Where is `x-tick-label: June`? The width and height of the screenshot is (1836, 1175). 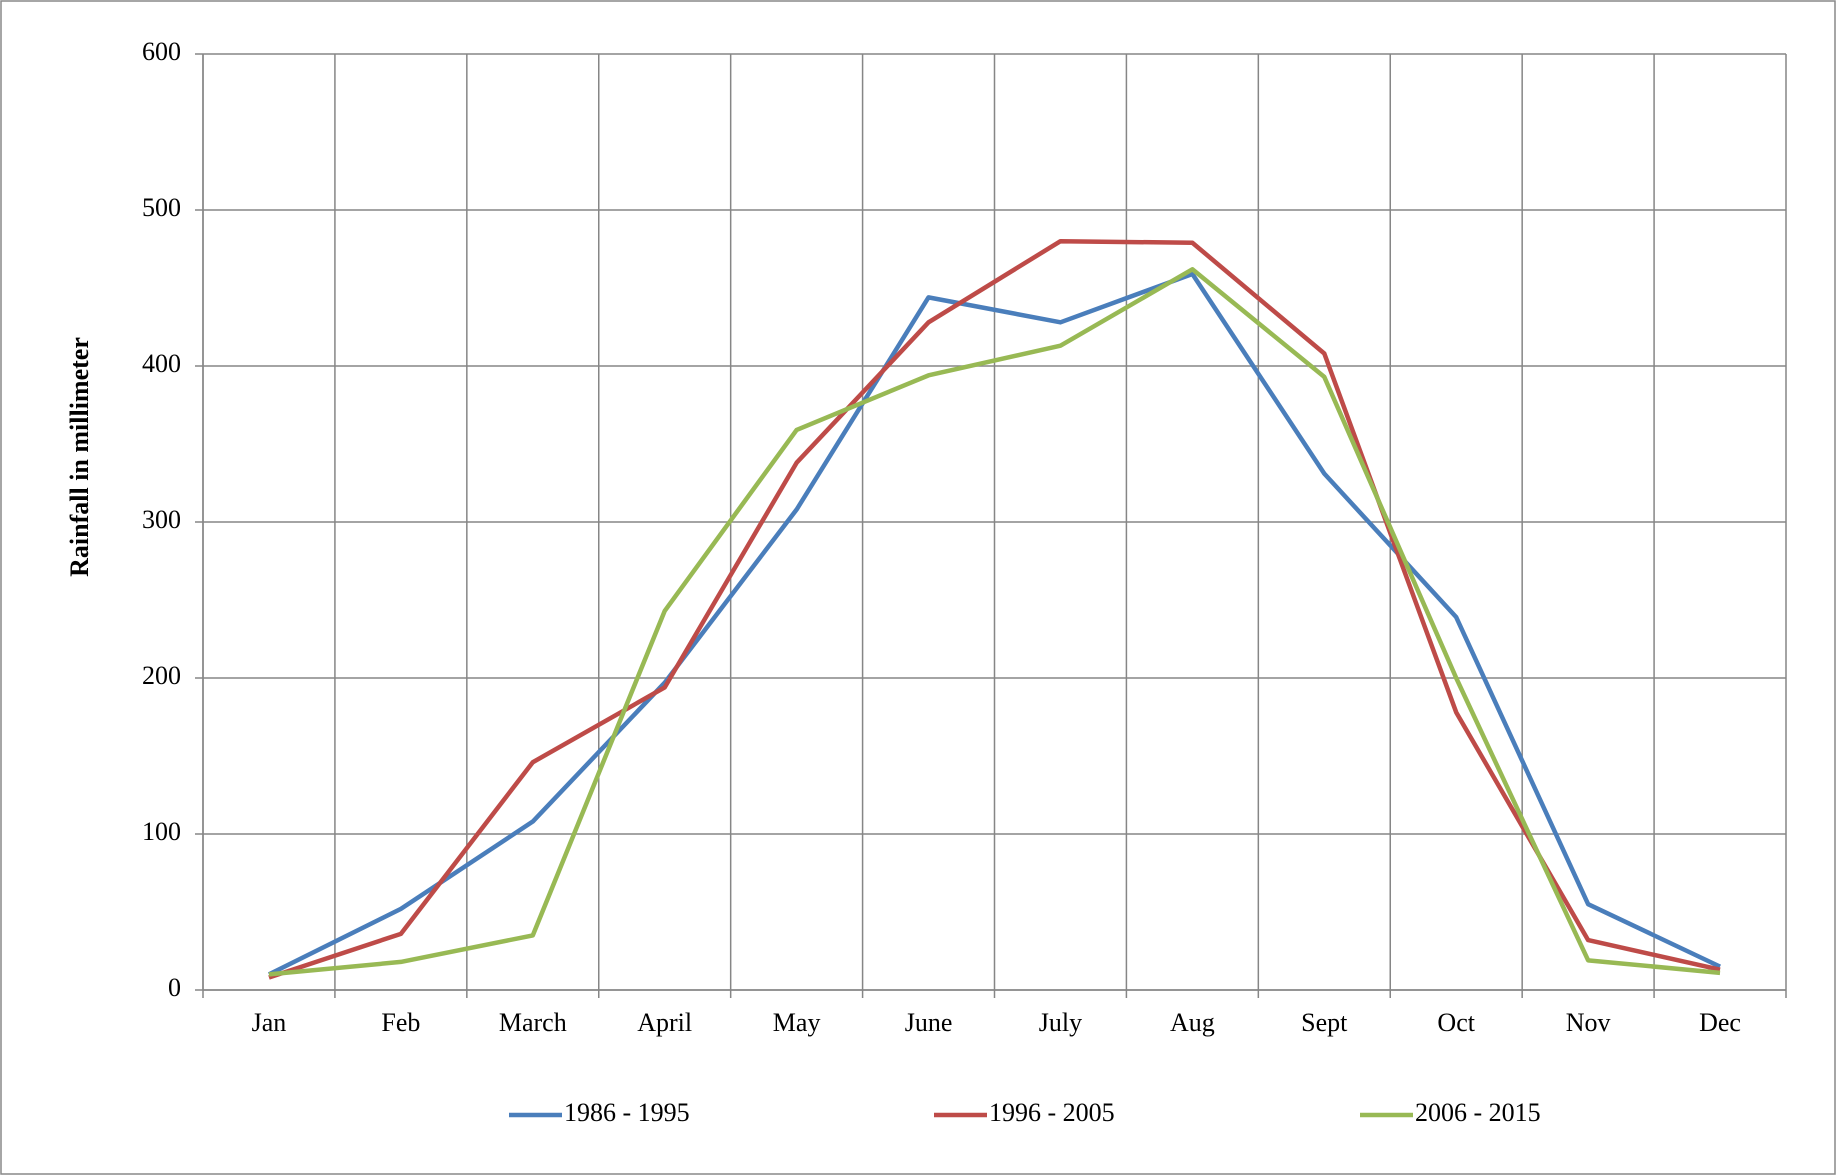
x-tick-label: June is located at coordinates (929, 1022).